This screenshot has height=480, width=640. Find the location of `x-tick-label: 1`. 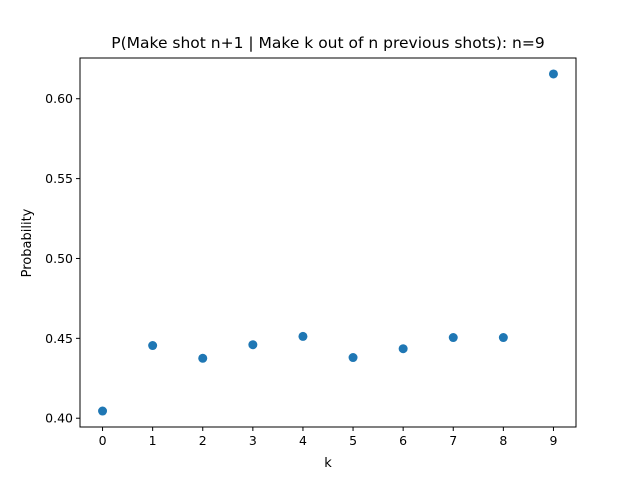

x-tick-label: 1 is located at coordinates (153, 440).